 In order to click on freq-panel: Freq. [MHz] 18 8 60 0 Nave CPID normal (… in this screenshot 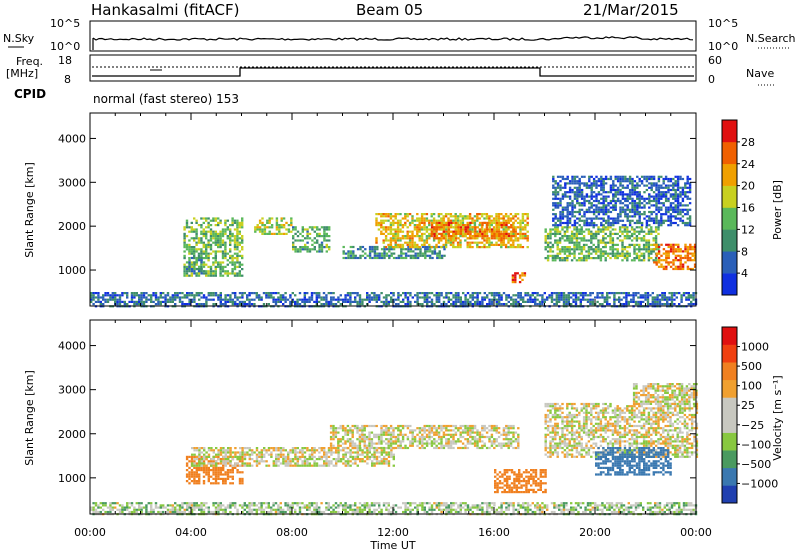, I will do `click(391, 80)`.